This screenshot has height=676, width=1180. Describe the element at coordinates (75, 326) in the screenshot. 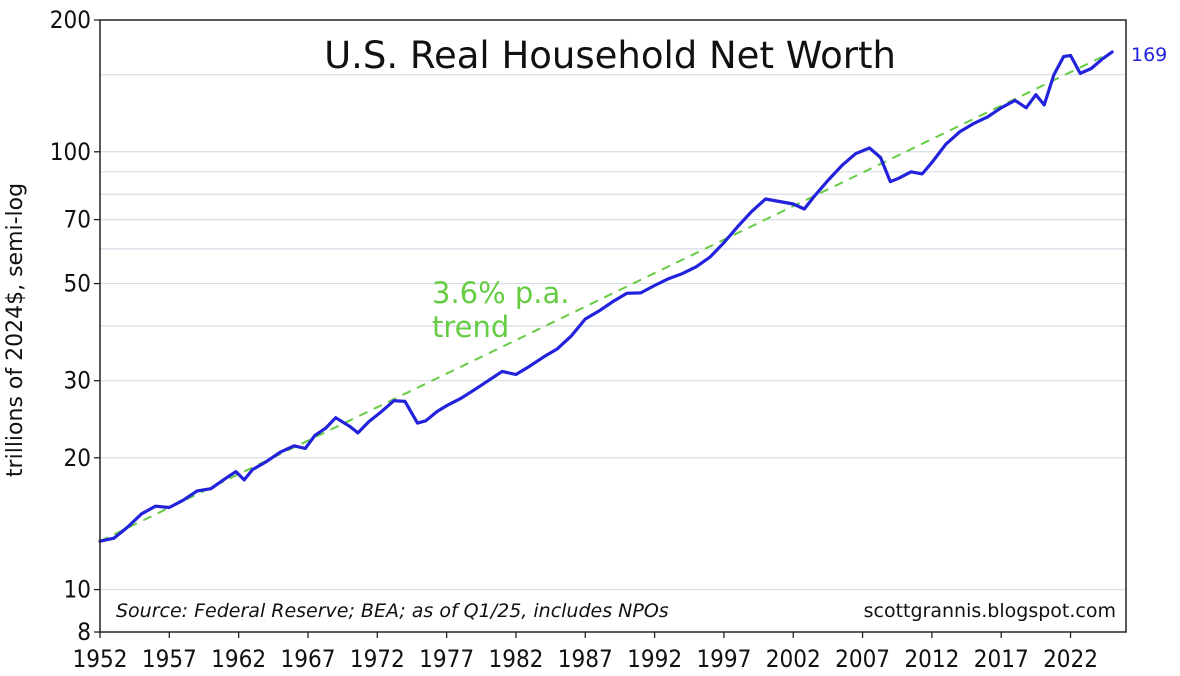

I see `y-axis-tick-labels: 8 10 20 30 50 70 100 200` at that location.